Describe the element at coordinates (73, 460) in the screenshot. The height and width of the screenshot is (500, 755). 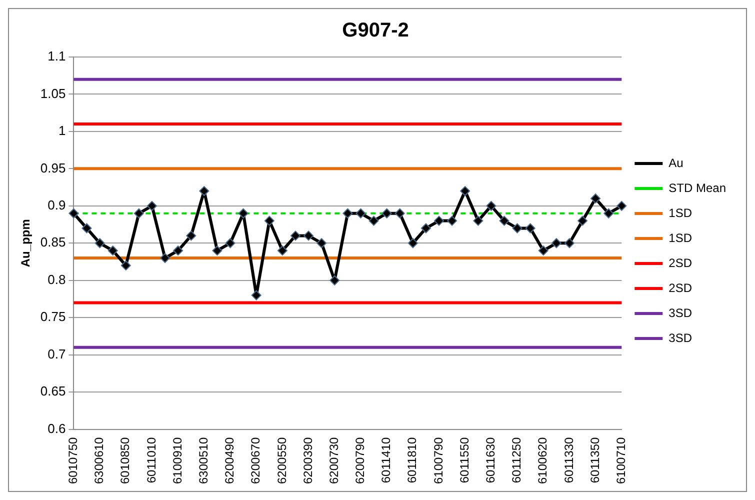
I see `x-tick-label: 6010750` at that location.